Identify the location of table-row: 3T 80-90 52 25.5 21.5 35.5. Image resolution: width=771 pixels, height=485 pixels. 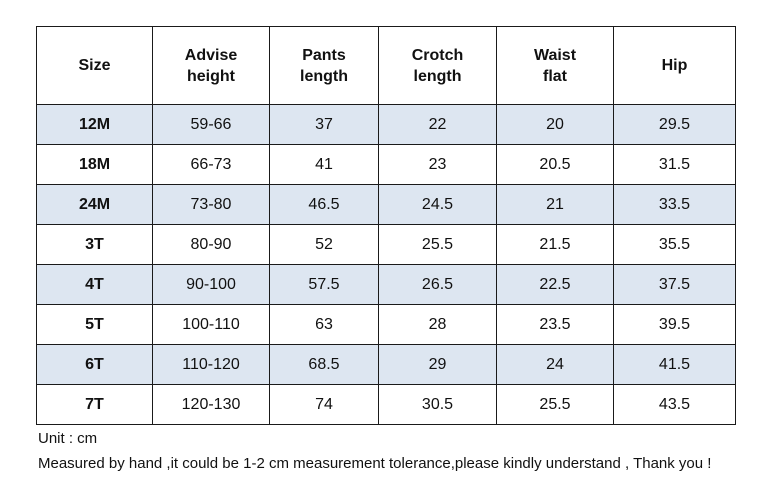
(386, 244).